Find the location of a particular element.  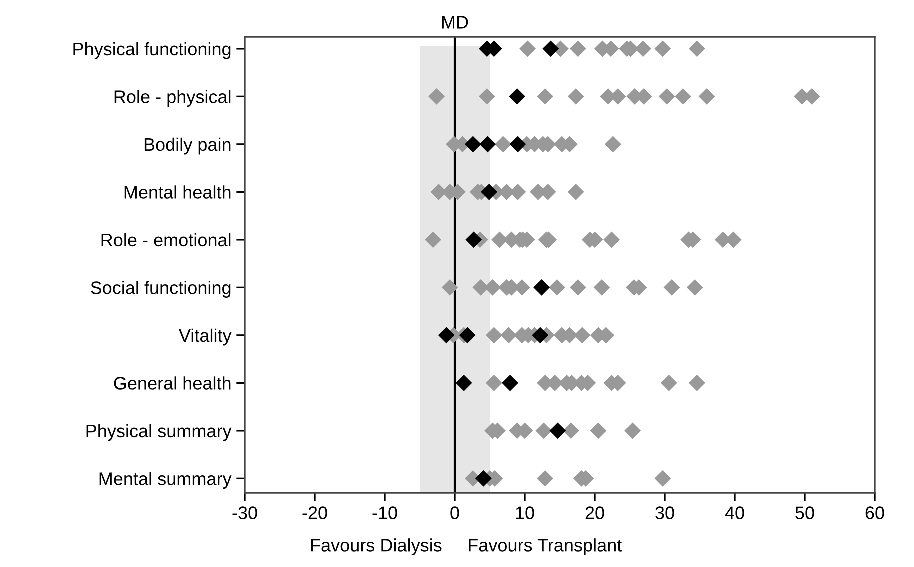

ref-line-label: MD is located at coordinates (455, 22).